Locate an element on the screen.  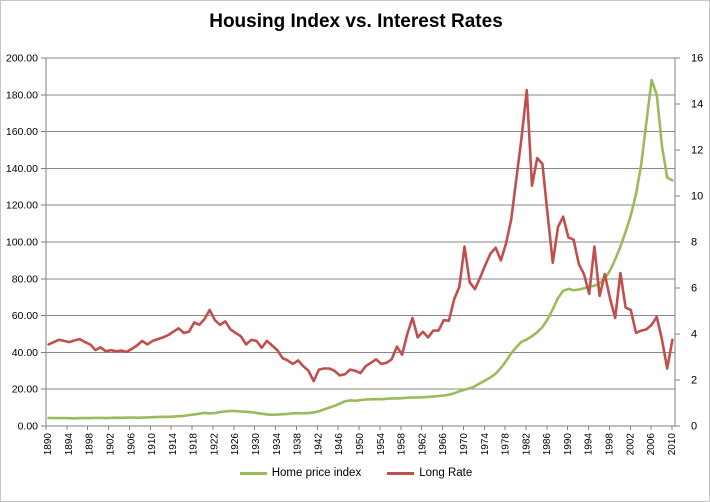
x-axis-label: 1966 is located at coordinates (443, 444).